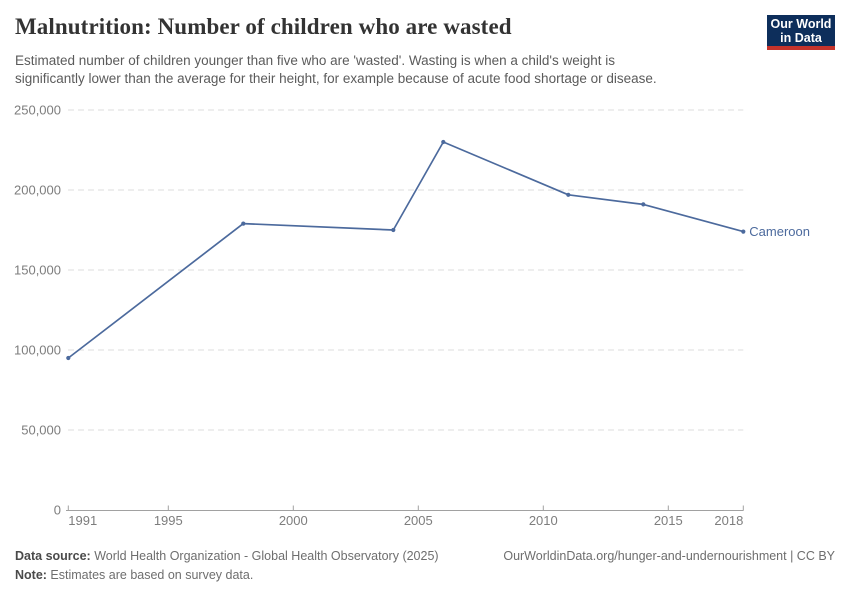 This screenshot has height=600, width=850. I want to click on y-tick-label: 50,000, so click(41, 430).